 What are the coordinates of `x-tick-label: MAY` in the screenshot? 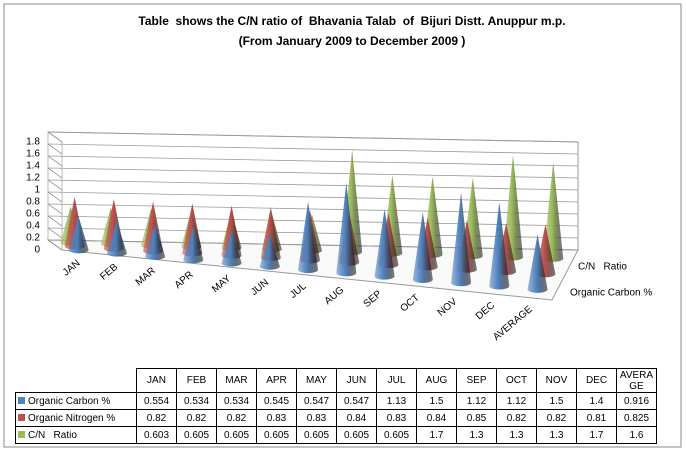 It's located at (221, 284).